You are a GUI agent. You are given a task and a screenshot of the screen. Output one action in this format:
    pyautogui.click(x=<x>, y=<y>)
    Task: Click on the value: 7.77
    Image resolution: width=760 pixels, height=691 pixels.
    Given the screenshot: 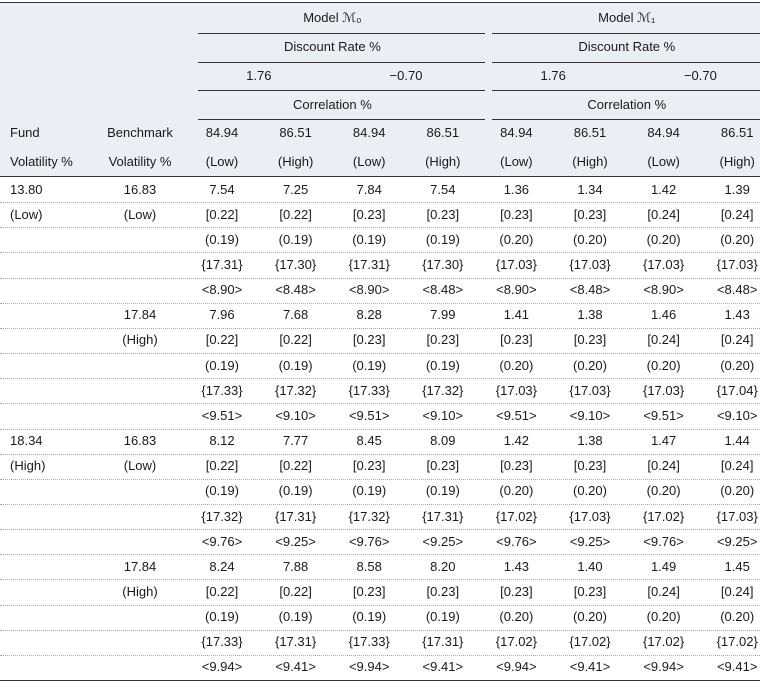 What is the action you would take?
    pyautogui.click(x=295, y=441)
    